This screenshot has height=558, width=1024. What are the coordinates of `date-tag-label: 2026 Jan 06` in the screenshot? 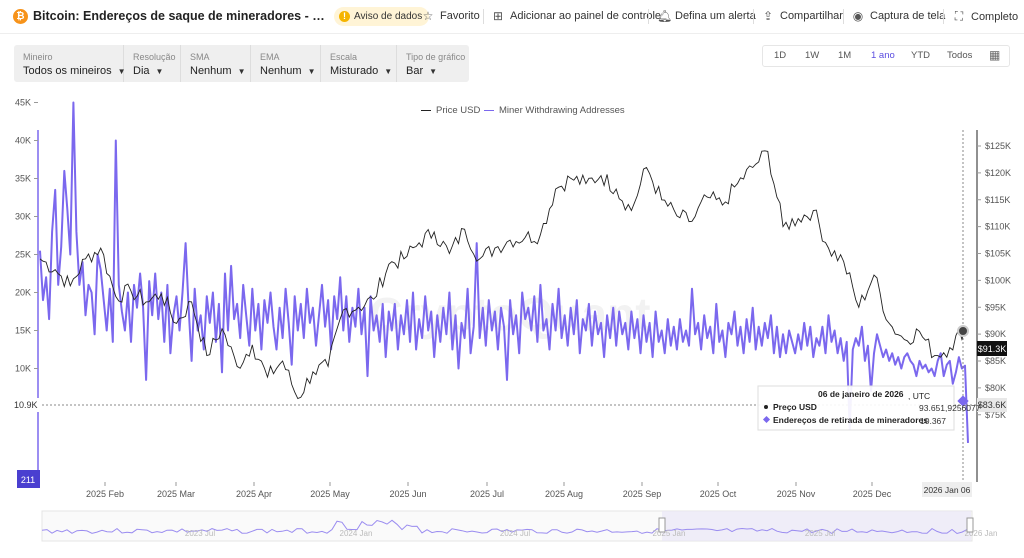 It's located at (947, 490).